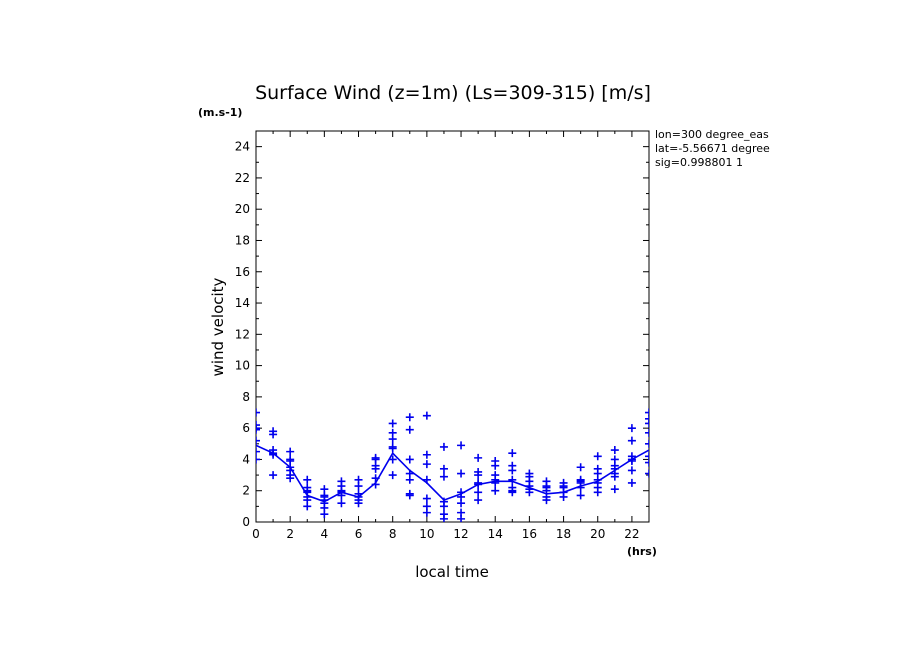 Image resolution: width=904 pixels, height=654 pixels. I want to click on x-tick-label: 20, so click(597, 534).